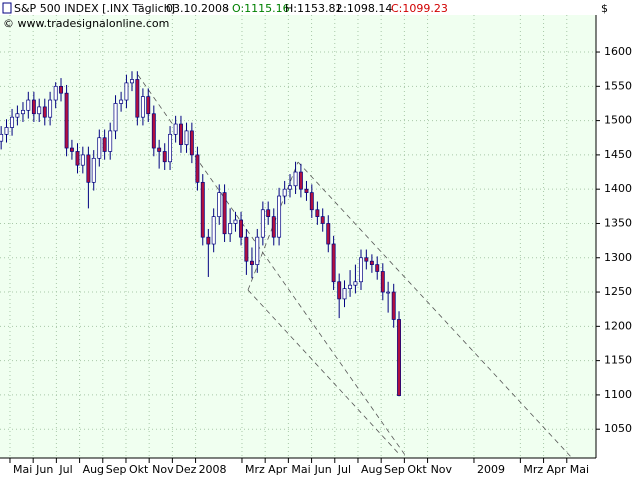 The image size is (640, 480). I want to click on symbol: S&P 500 INDEX [.INX Täglich], so click(94, 8).